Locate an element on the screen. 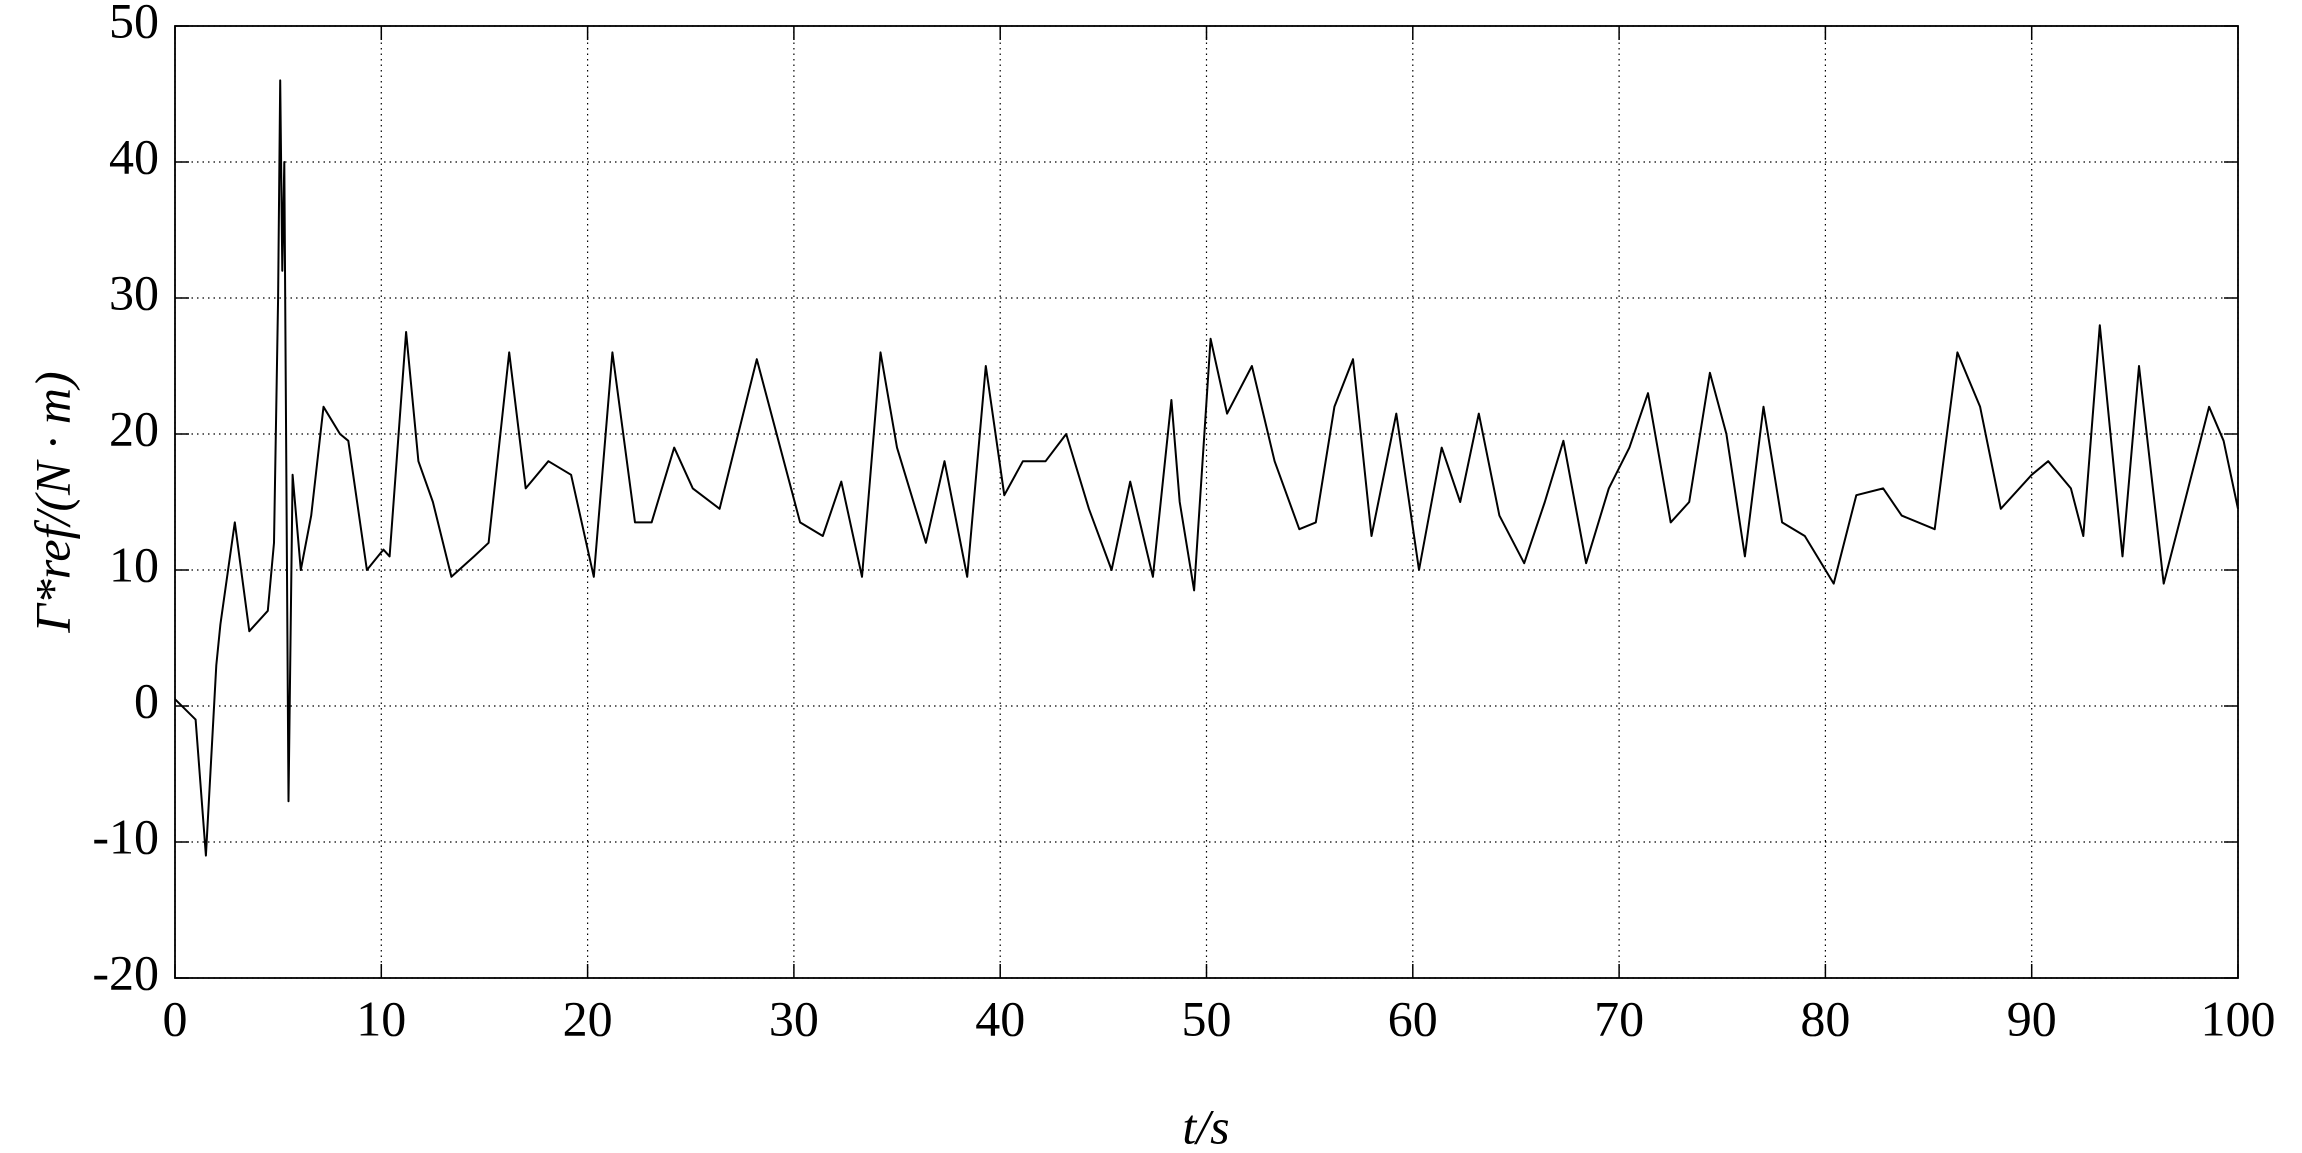 This screenshot has width=2302, height=1153. x-tick-label: 40 is located at coordinates (1000, 1018).